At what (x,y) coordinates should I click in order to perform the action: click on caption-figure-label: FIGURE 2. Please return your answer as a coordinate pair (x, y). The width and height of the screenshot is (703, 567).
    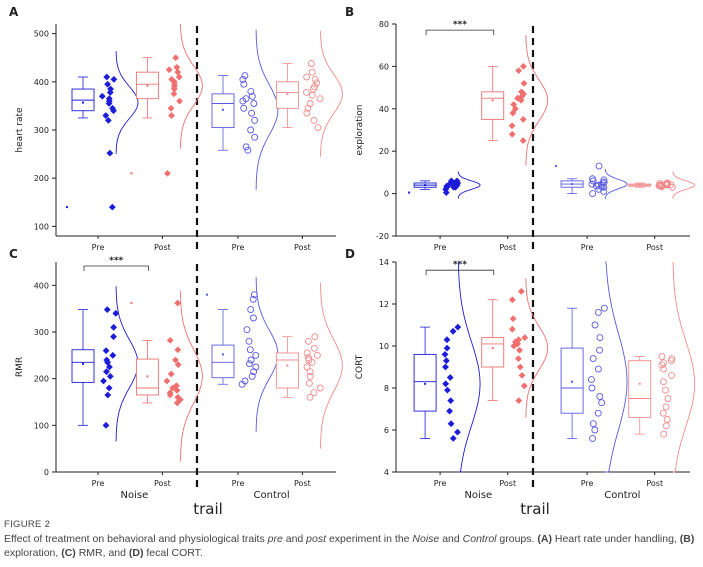
    Looking at the image, I should click on (27, 524).